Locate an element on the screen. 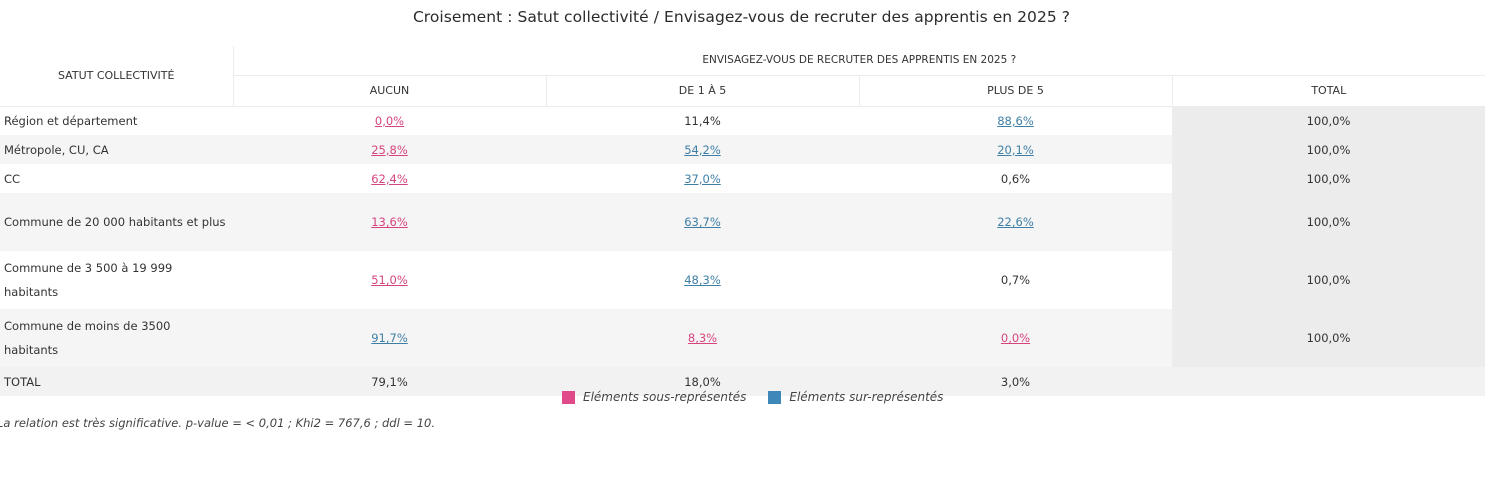 The height and width of the screenshot is (489, 1489). cell-link: 25,8% is located at coordinates (389, 149).